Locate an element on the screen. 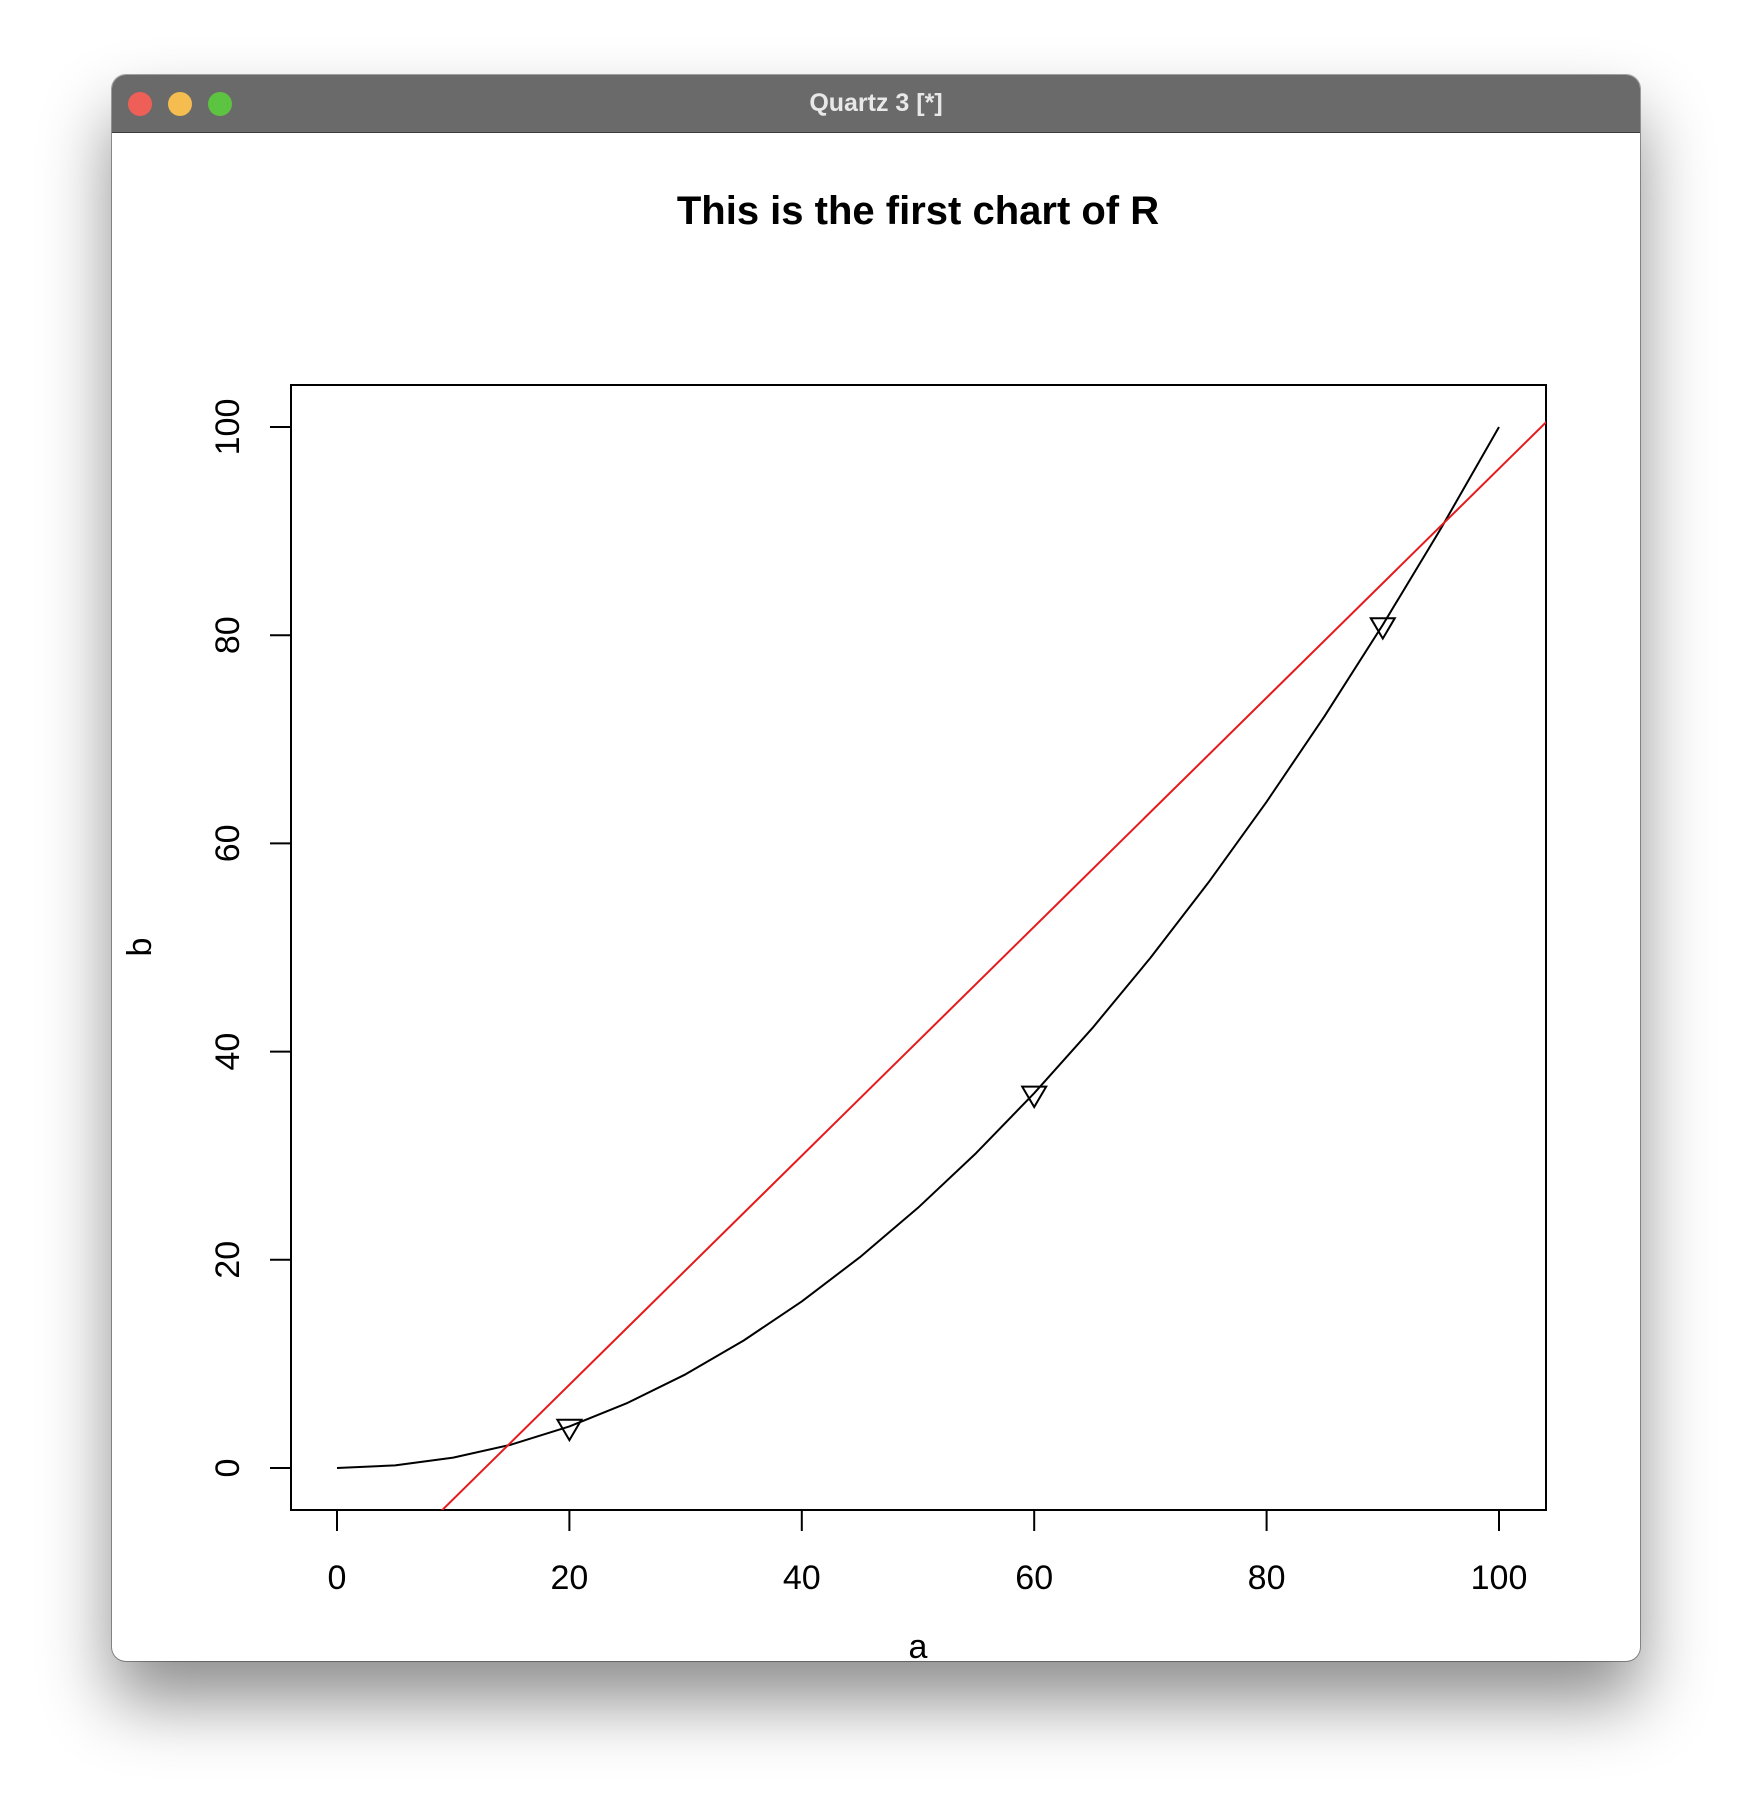  minimize-button is located at coordinates (180, 104).